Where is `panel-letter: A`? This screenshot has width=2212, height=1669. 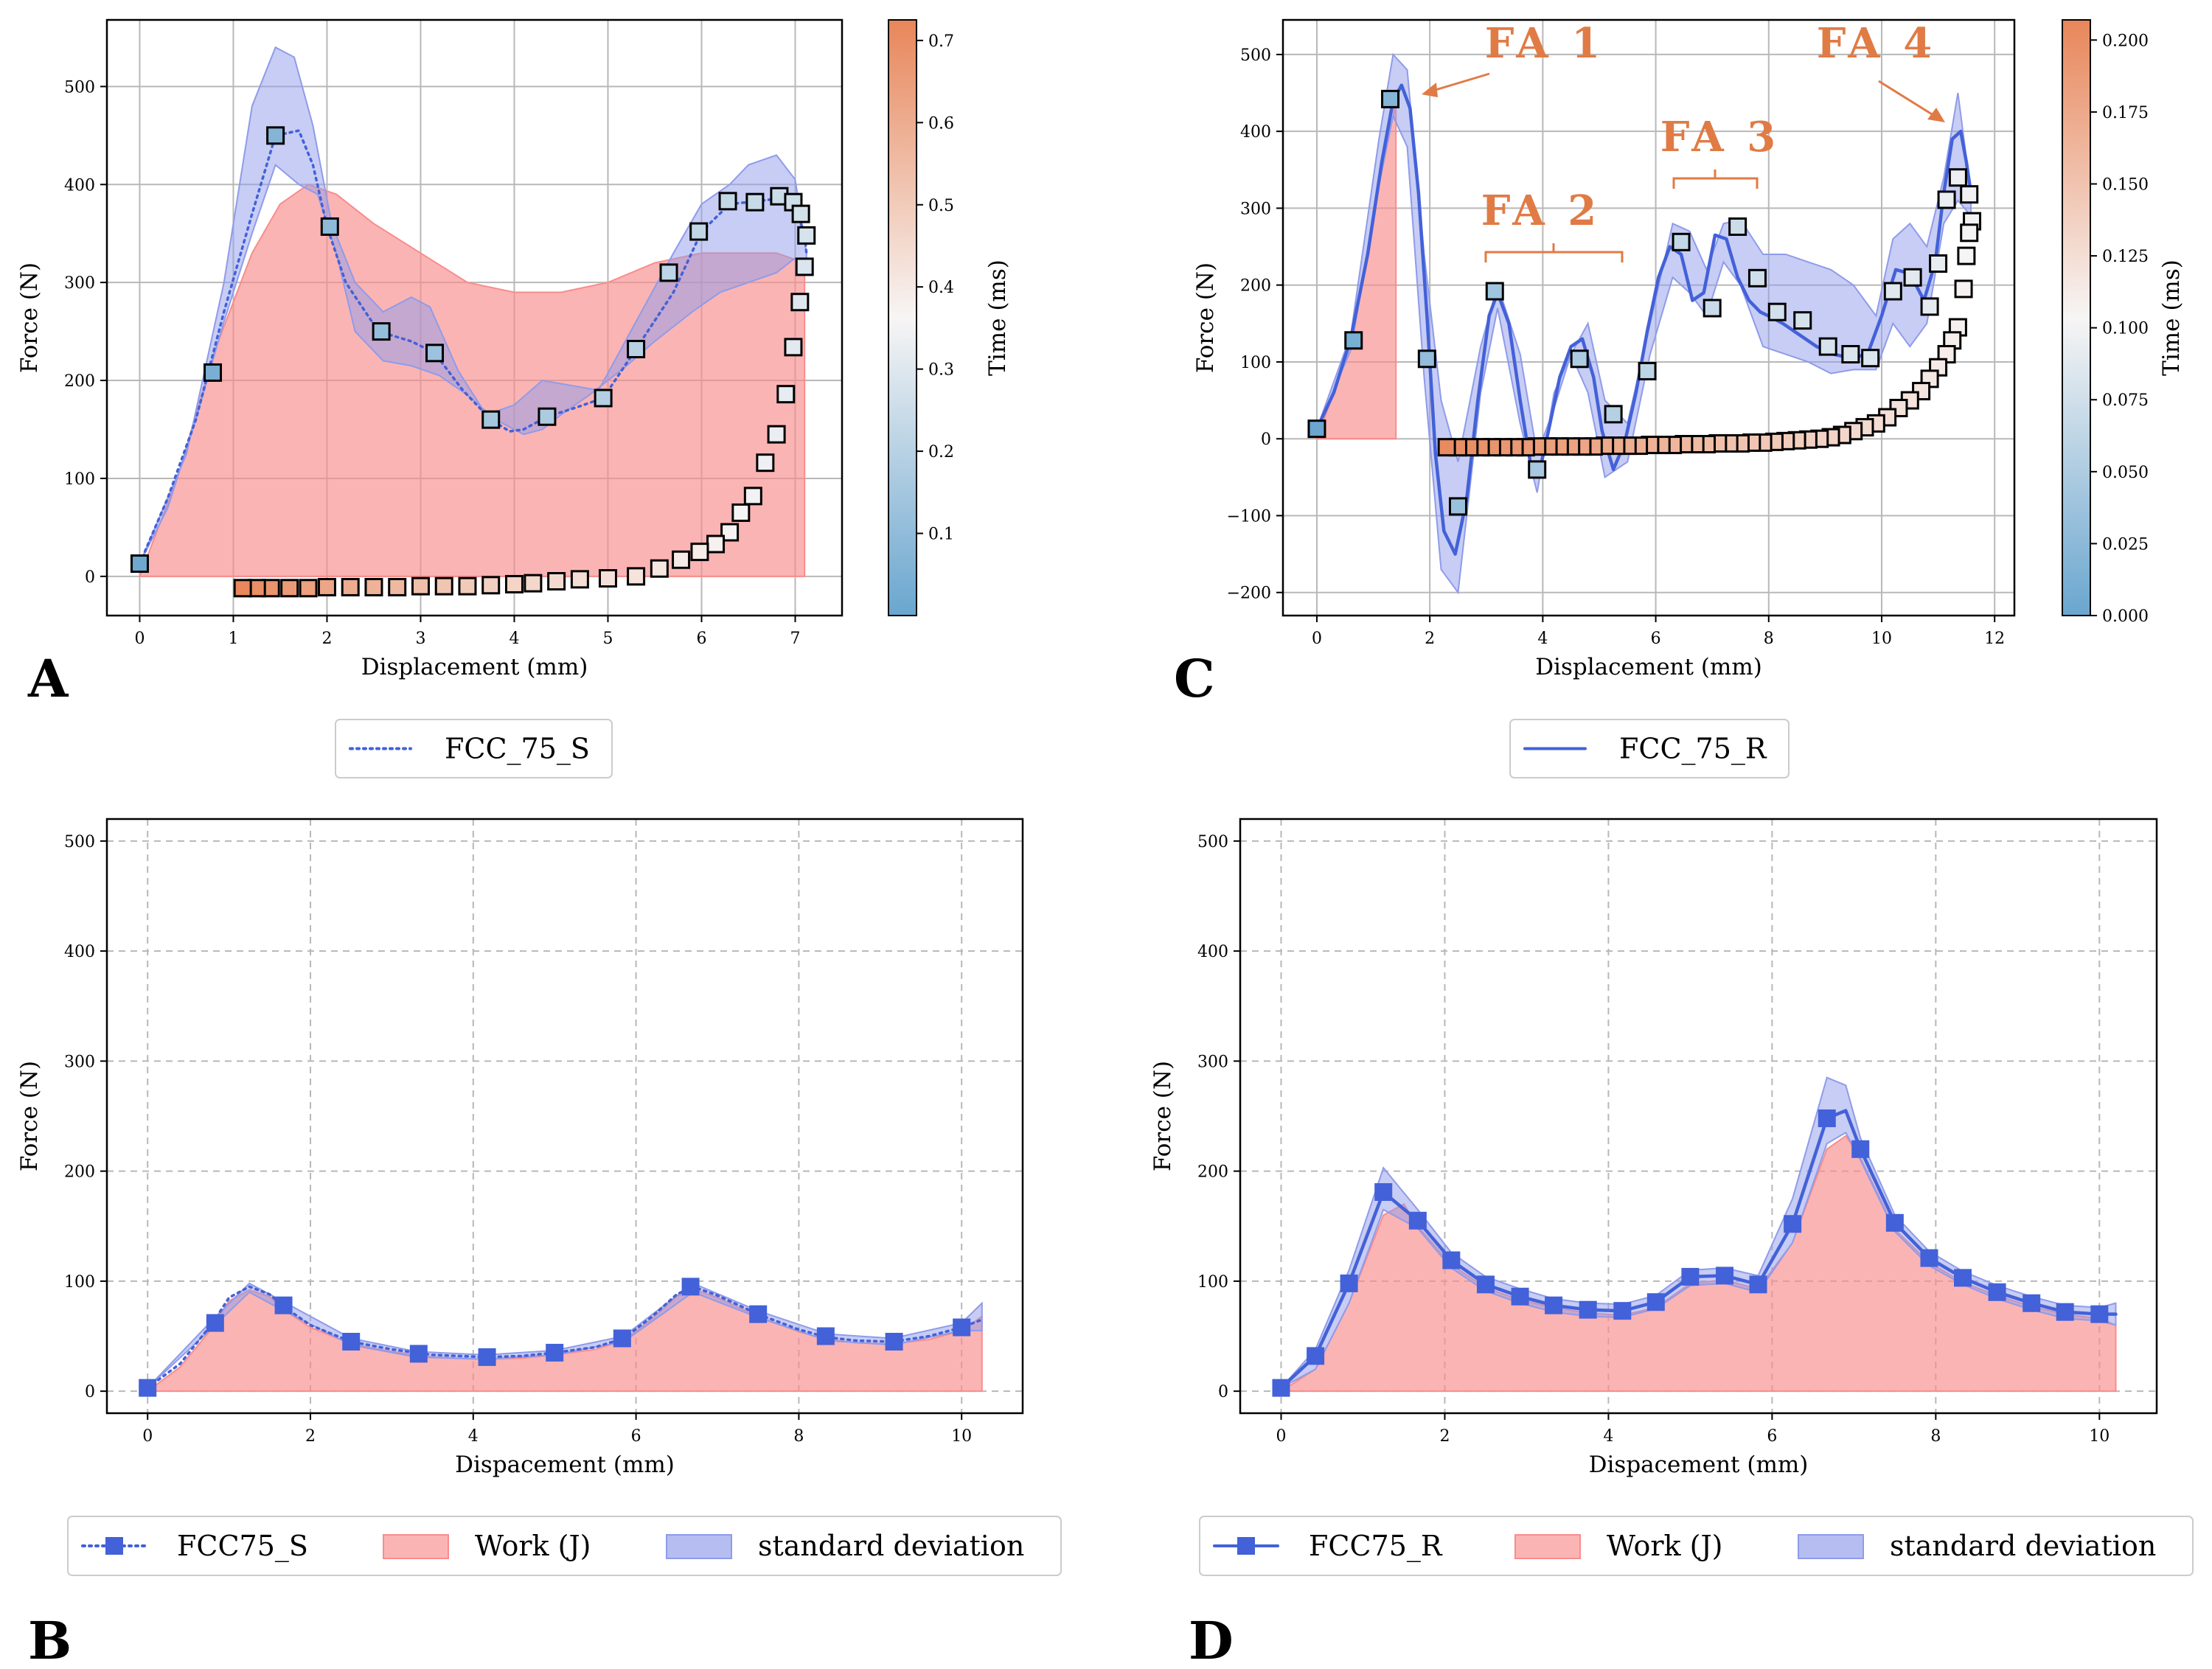
panel-letter: A is located at coordinates (48, 678).